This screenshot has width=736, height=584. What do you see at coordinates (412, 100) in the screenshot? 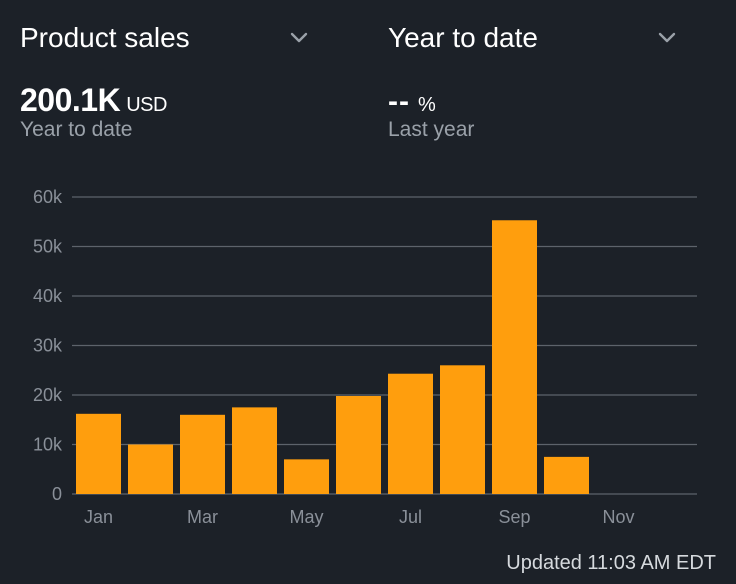
I see `change-percent: --%` at bounding box center [412, 100].